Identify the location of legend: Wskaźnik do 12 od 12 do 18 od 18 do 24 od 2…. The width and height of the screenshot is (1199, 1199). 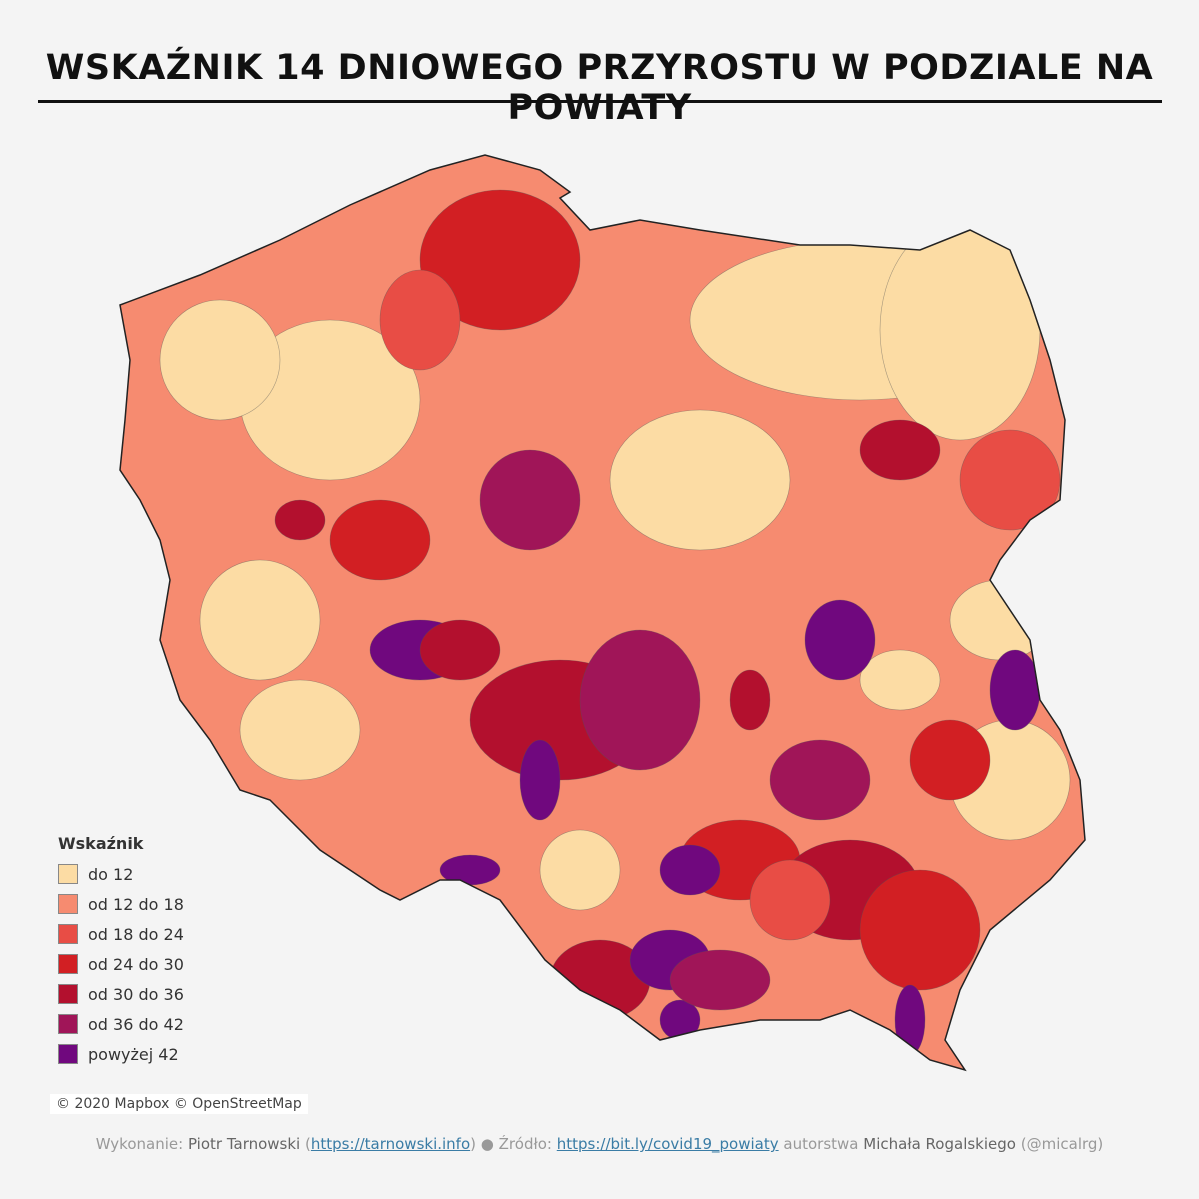
(121, 951).